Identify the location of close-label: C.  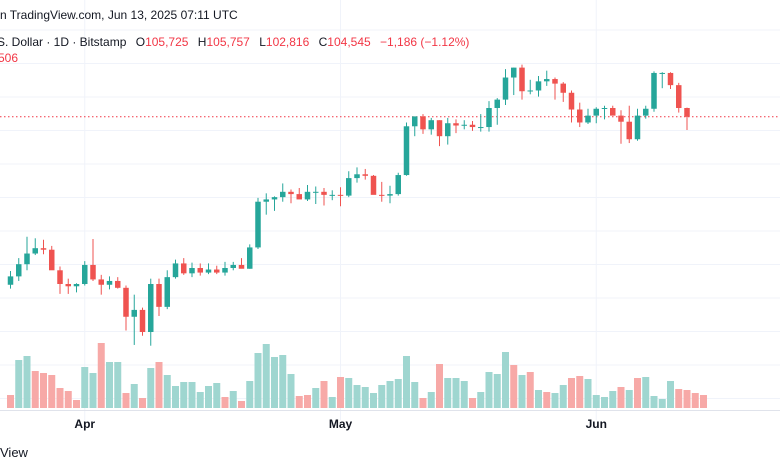
(323, 42).